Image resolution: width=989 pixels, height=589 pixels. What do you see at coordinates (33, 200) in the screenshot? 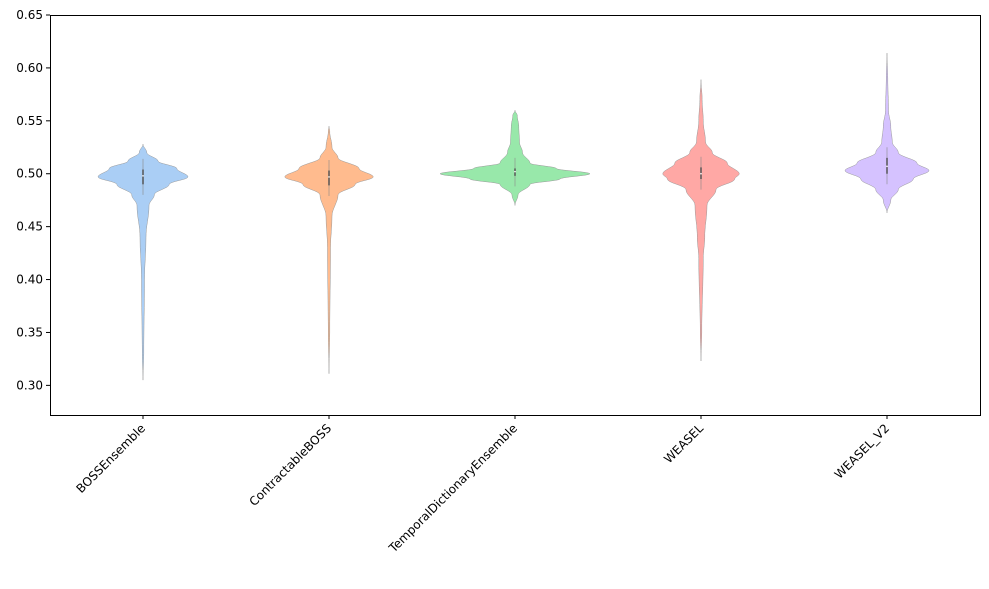
I see `y-axis: 0.30 0.35 0.40 0.45 0.50 0.55 0.60 0.65` at bounding box center [33, 200].